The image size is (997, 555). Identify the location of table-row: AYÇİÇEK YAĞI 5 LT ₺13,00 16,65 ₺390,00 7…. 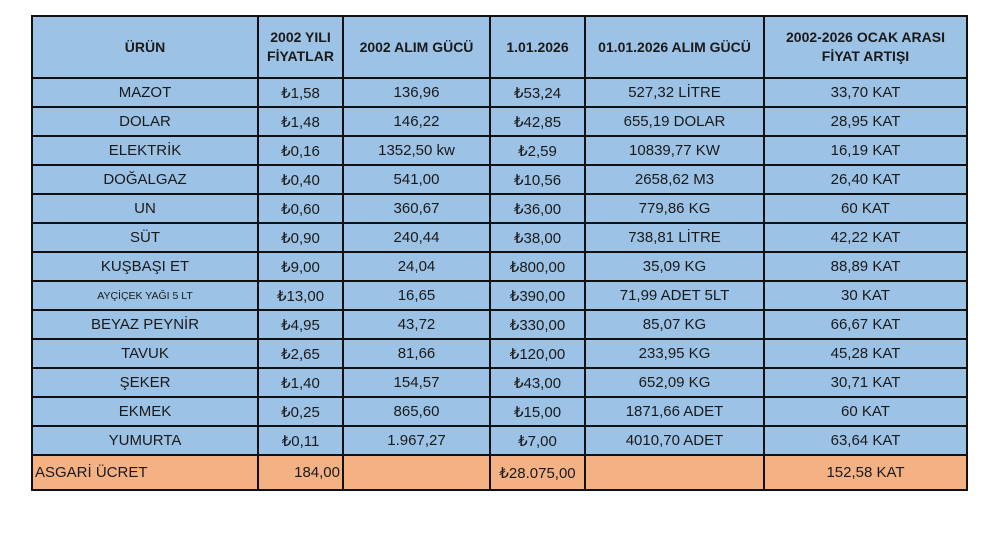
(499, 295).